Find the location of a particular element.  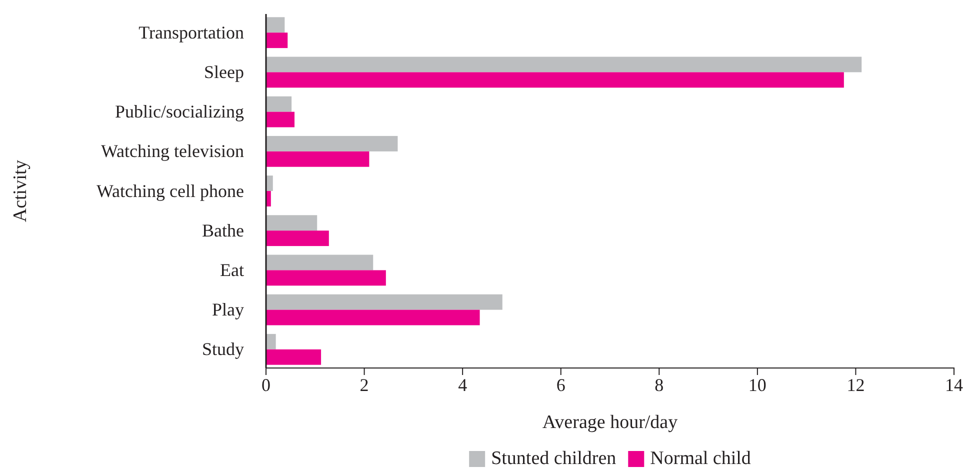

y-tick-label: Public/socializing is located at coordinates (179, 112).